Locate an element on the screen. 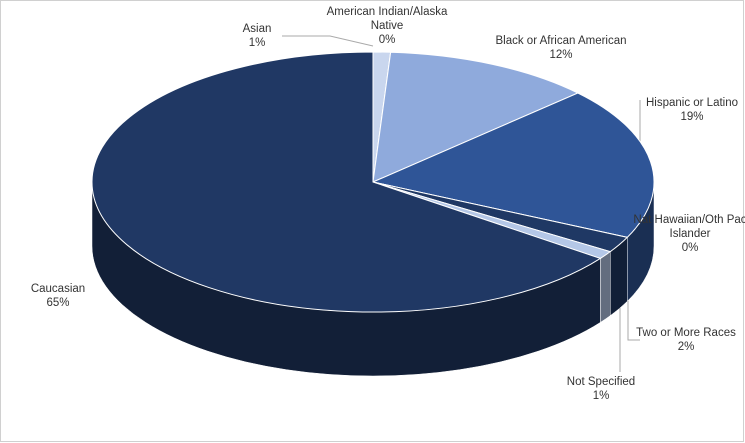 The height and width of the screenshot is (443, 745). data-label: Nat Hawaiian/Oth Pac Islander 0% is located at coordinates (685, 234).